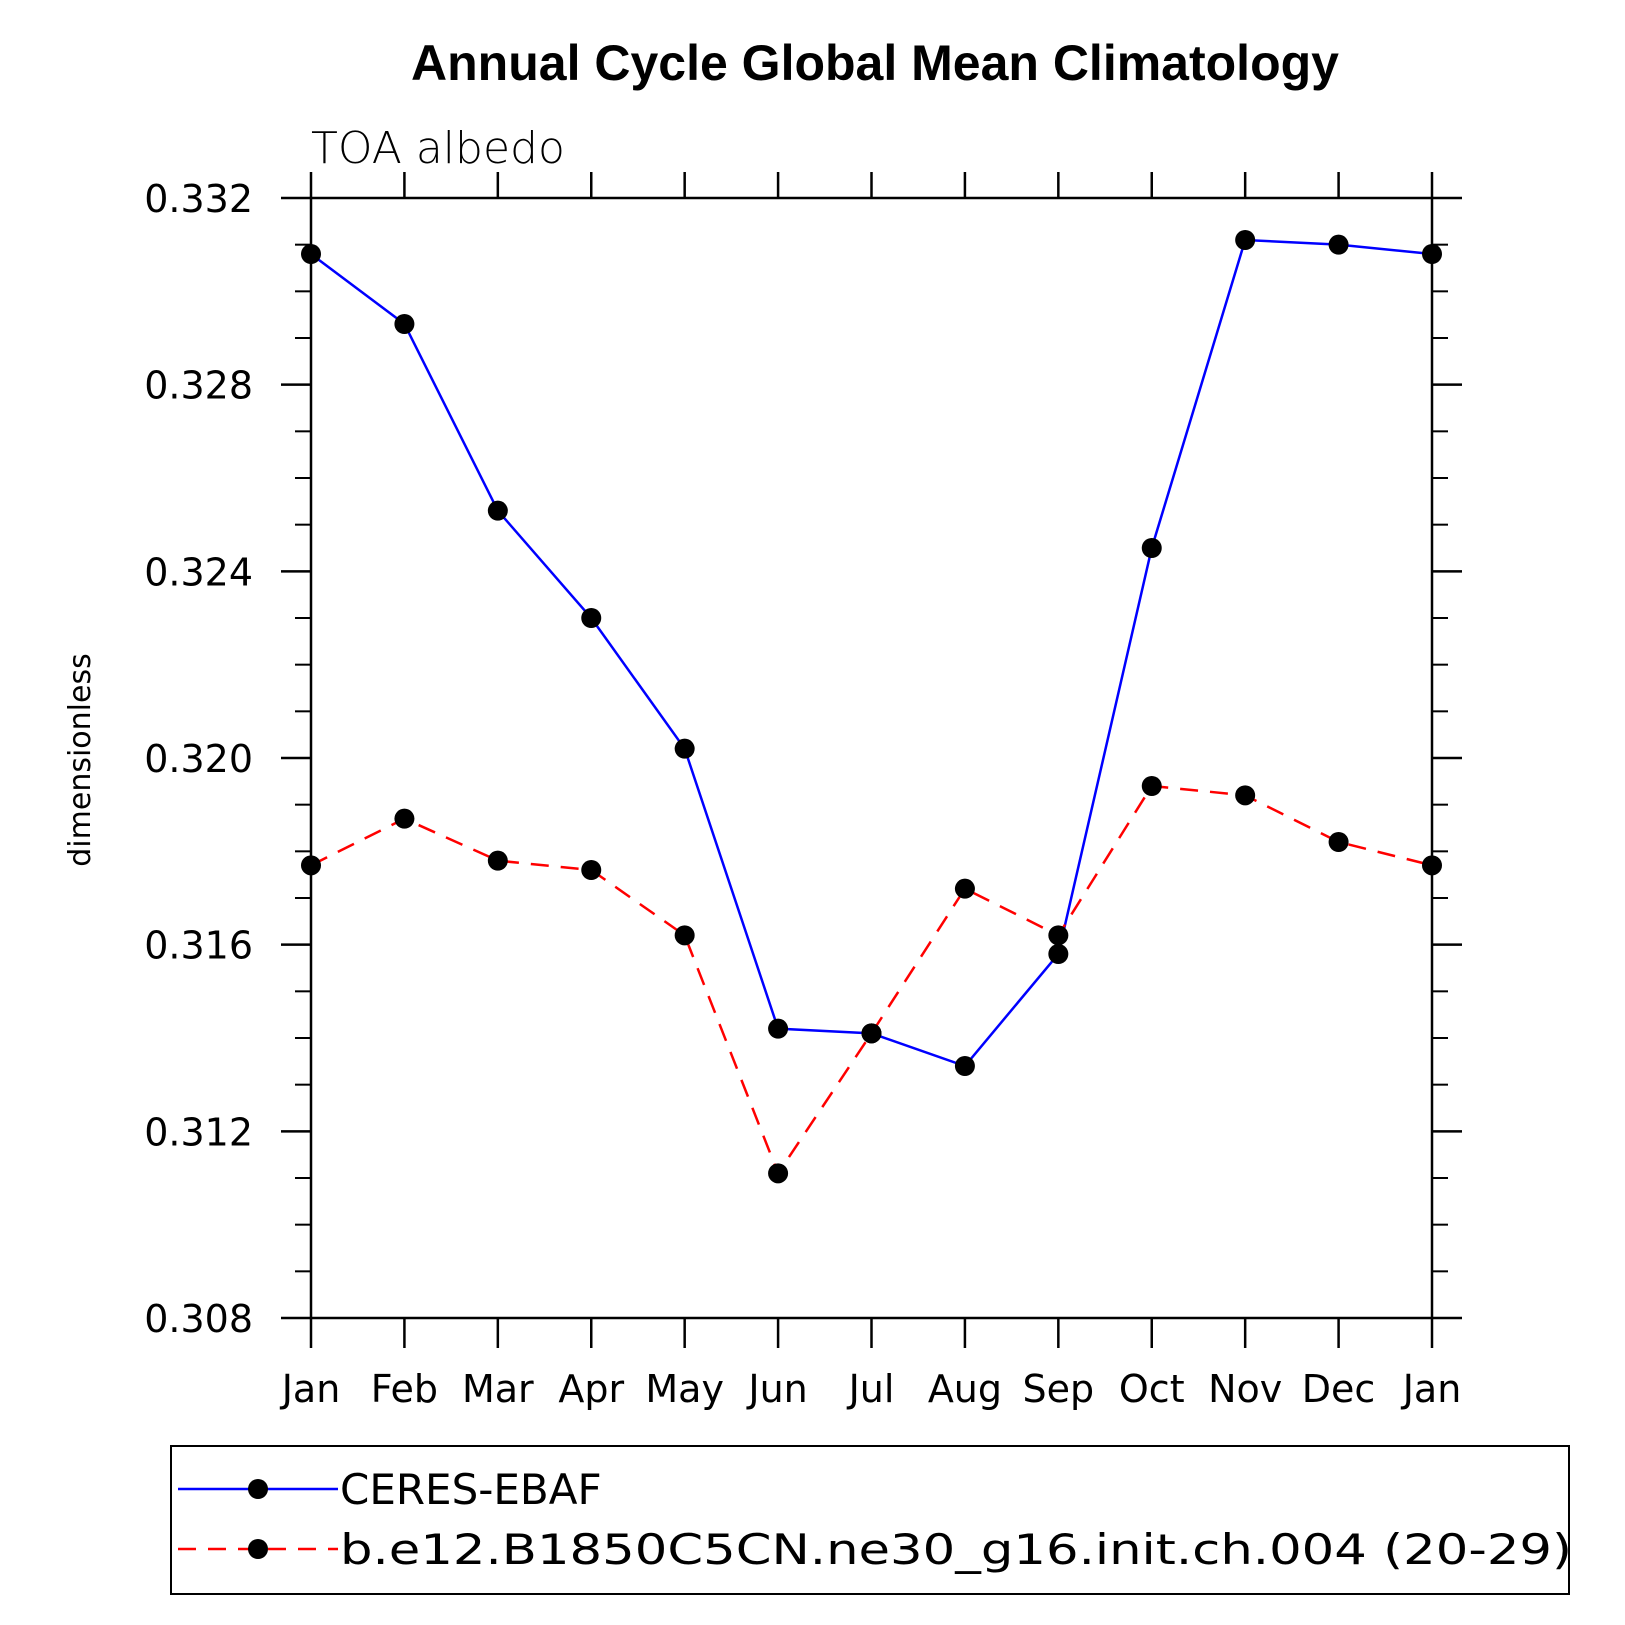  I want to click on legend-box, so click(870, 1520).